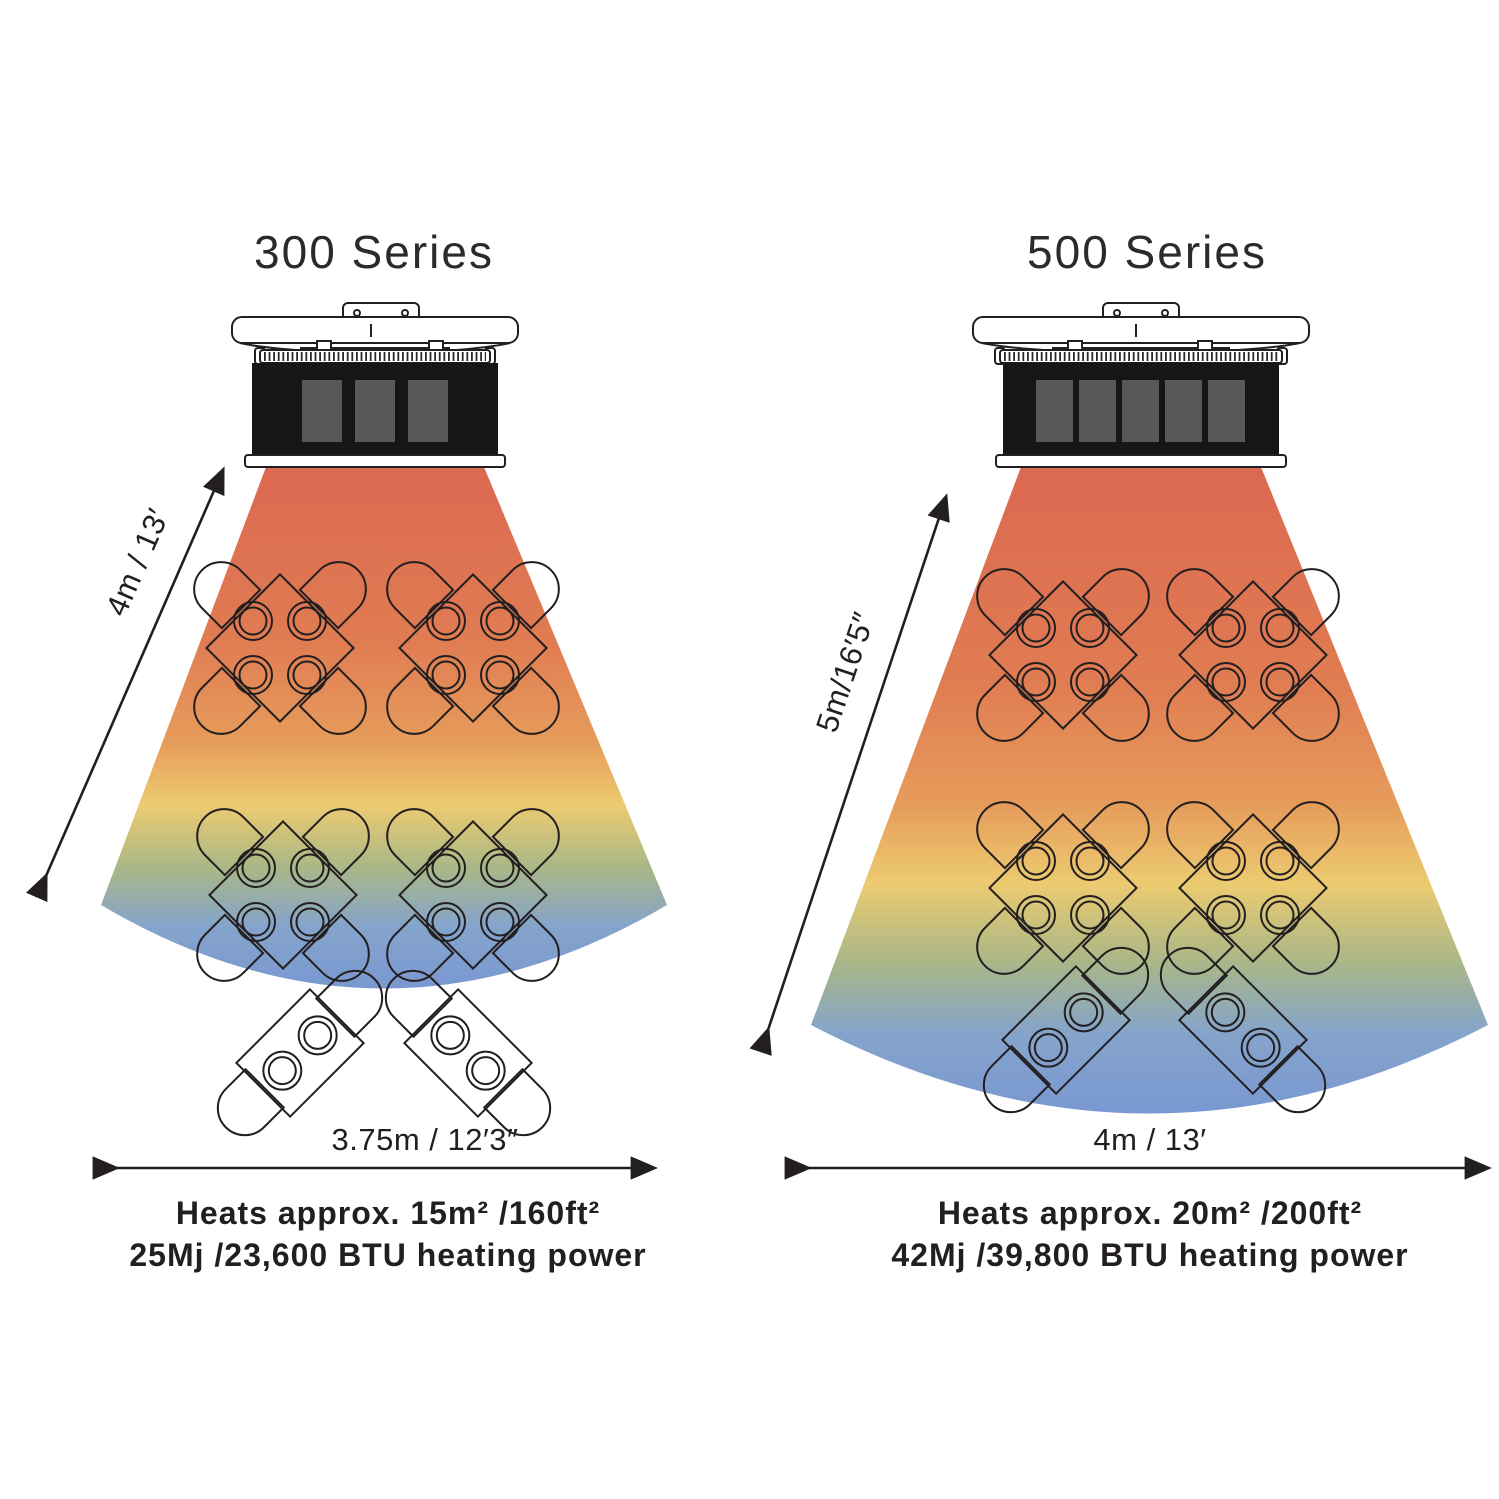 Image resolution: width=1499 pixels, height=1499 pixels. I want to click on beam-width-label: 4m / 13′, so click(1149, 1139).